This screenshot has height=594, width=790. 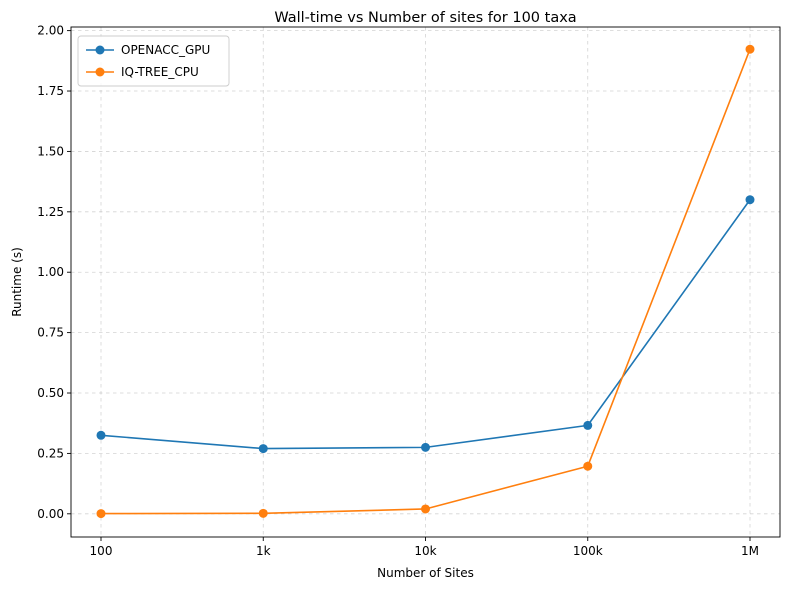 I want to click on y-tick-label: 1.75, so click(x=50, y=91).